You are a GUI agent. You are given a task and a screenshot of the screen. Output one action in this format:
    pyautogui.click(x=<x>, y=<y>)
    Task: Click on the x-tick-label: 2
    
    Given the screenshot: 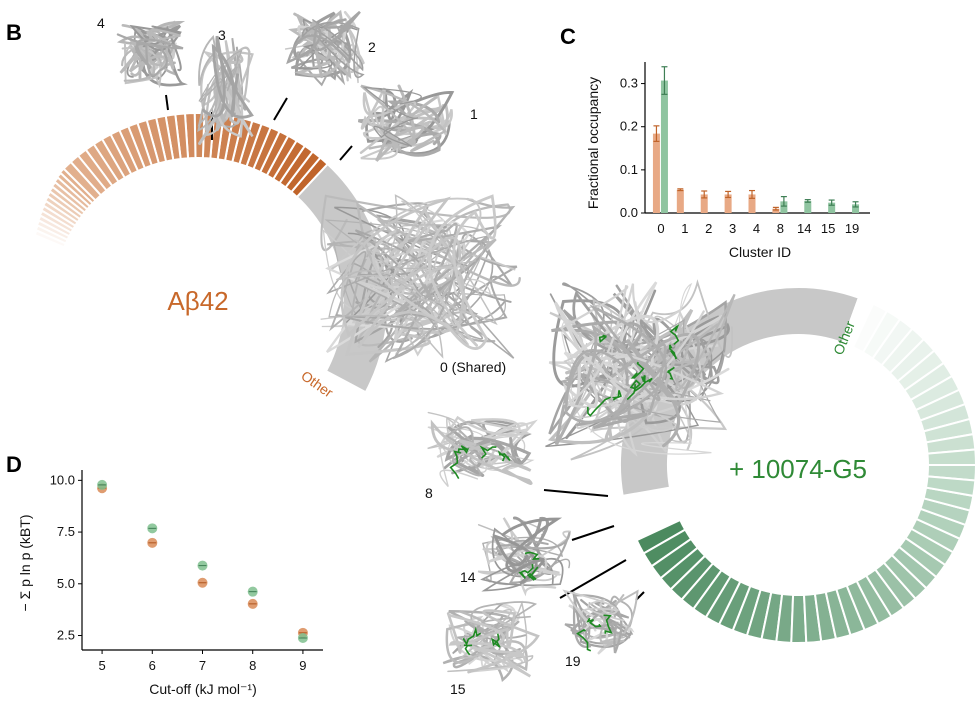 What is the action you would take?
    pyautogui.click(x=708, y=228)
    